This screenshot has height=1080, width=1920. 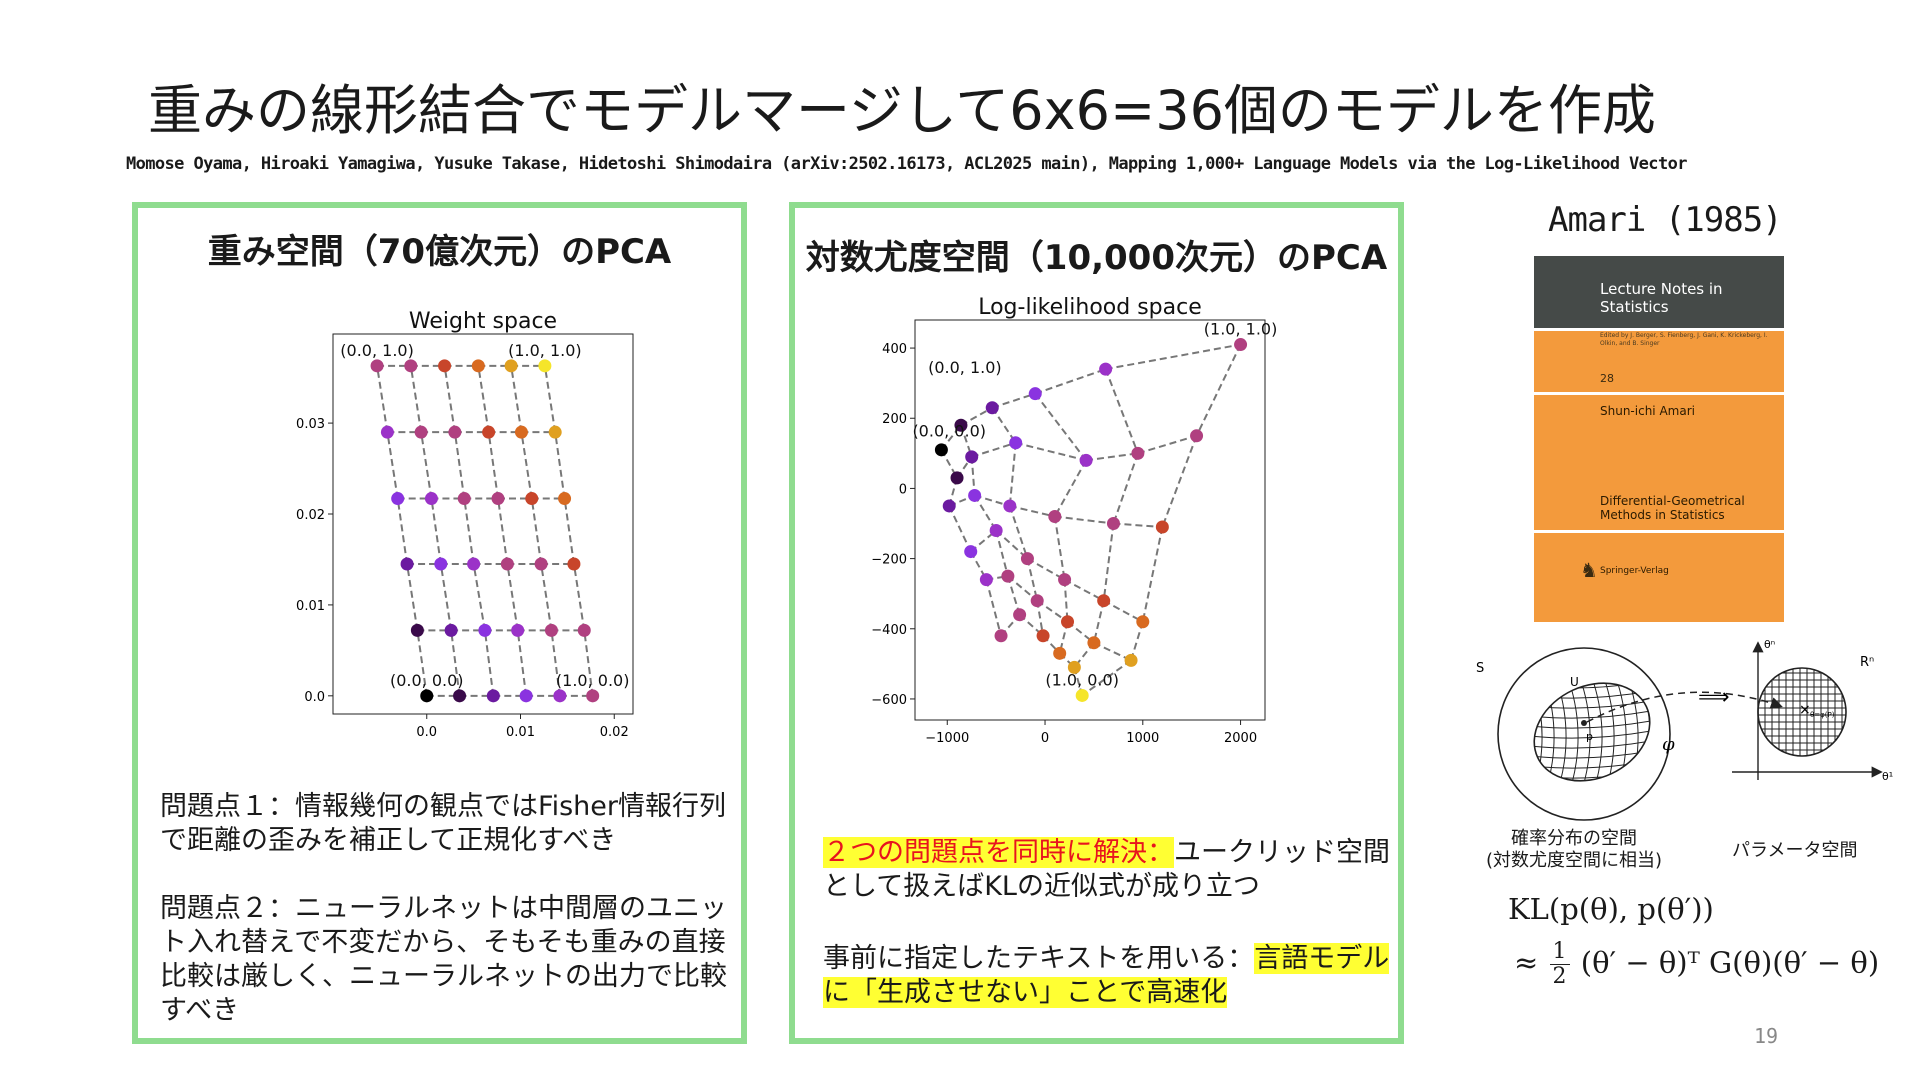 What do you see at coordinates (1665, 220) in the screenshot?
I see `amari-caption: Amari (1985)` at bounding box center [1665, 220].